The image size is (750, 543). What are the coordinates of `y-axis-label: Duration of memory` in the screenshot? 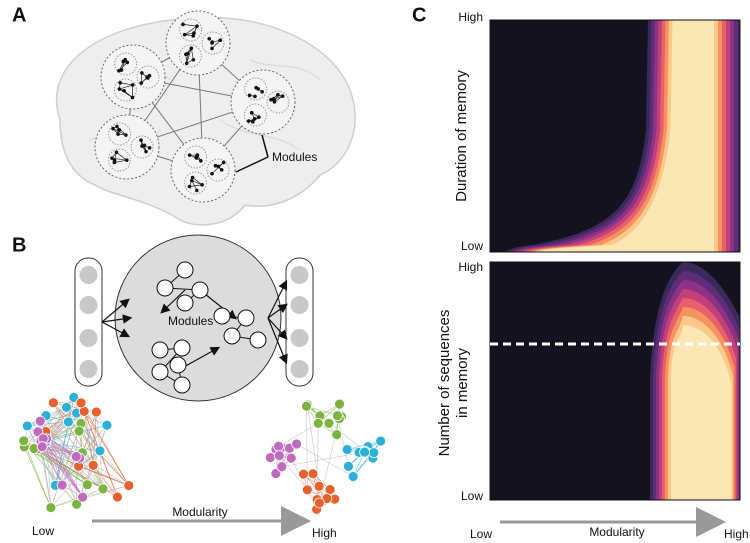 It's located at (461, 136).